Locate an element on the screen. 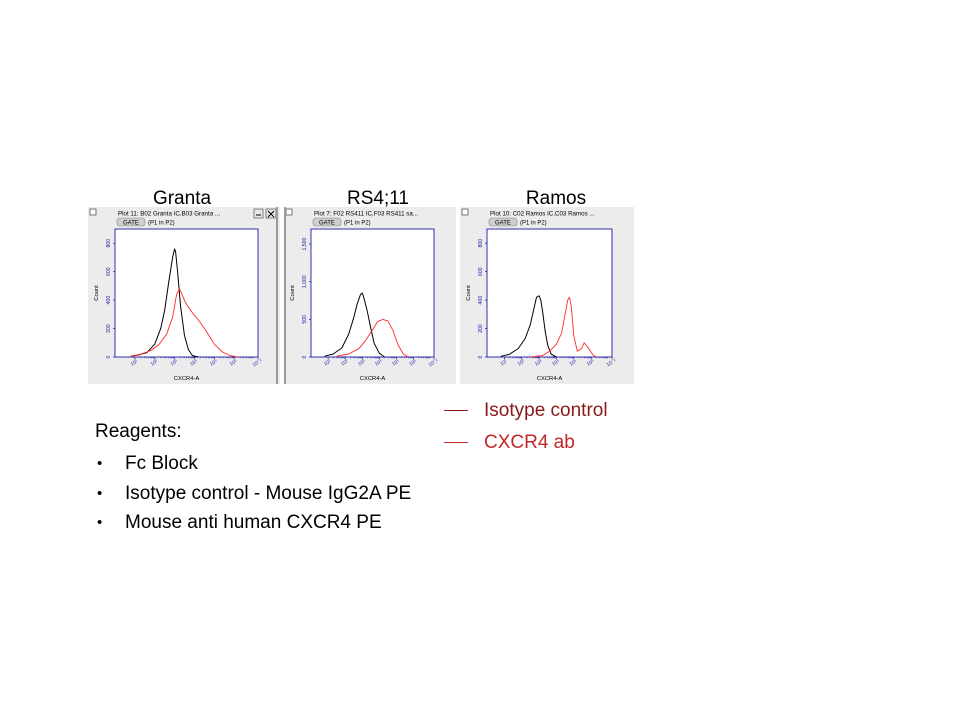 The height and width of the screenshot is (720, 960). reagents-heading: Reagents: is located at coordinates (138, 431).